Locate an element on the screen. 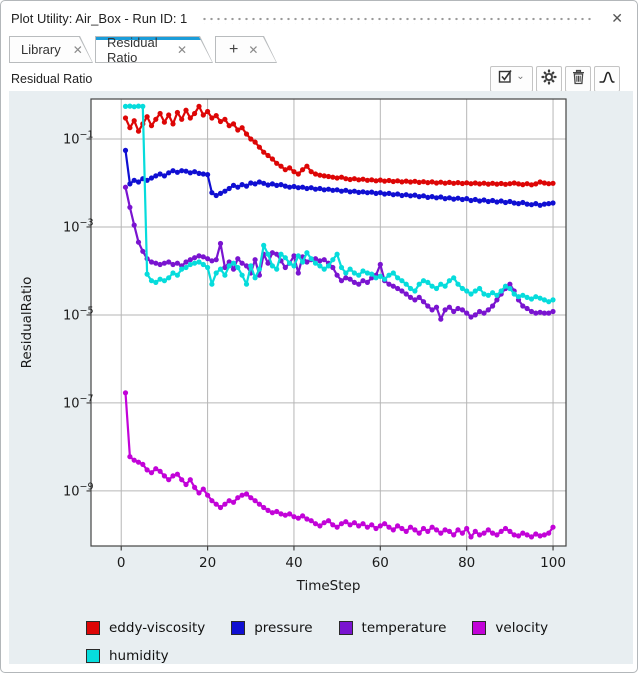 The height and width of the screenshot is (675, 640). chevron-down-icon: ⌄ is located at coordinates (520, 76).